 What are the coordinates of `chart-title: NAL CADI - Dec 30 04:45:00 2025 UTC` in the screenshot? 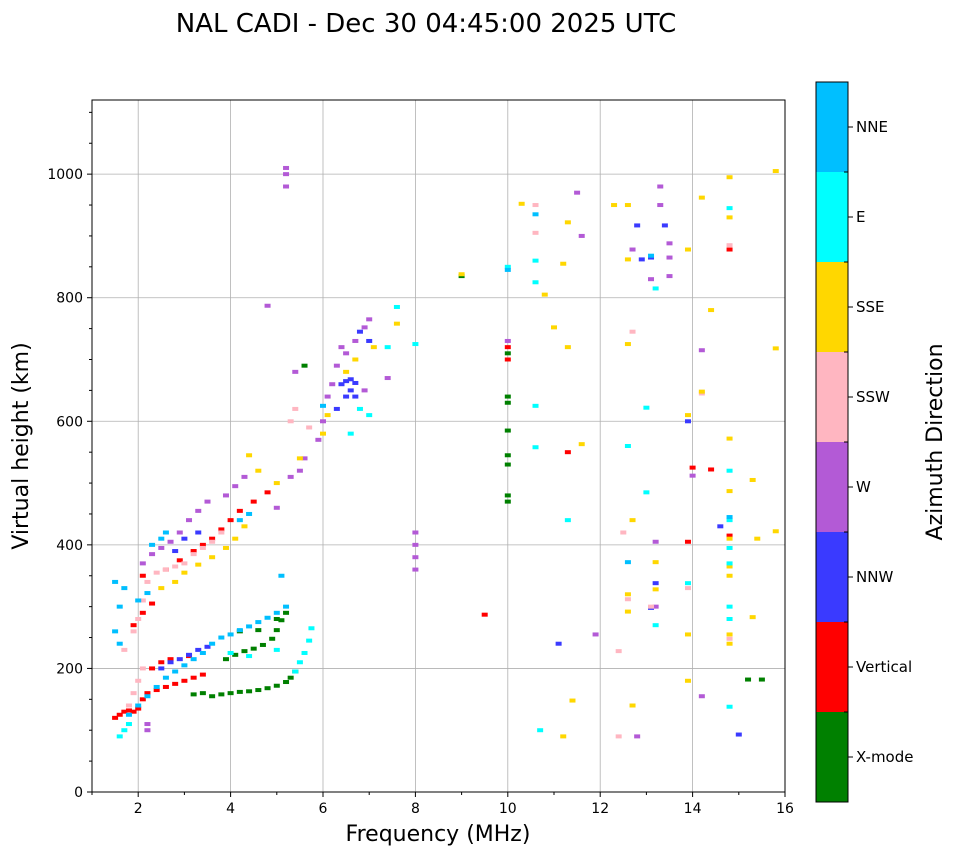 It's located at (426, 24).